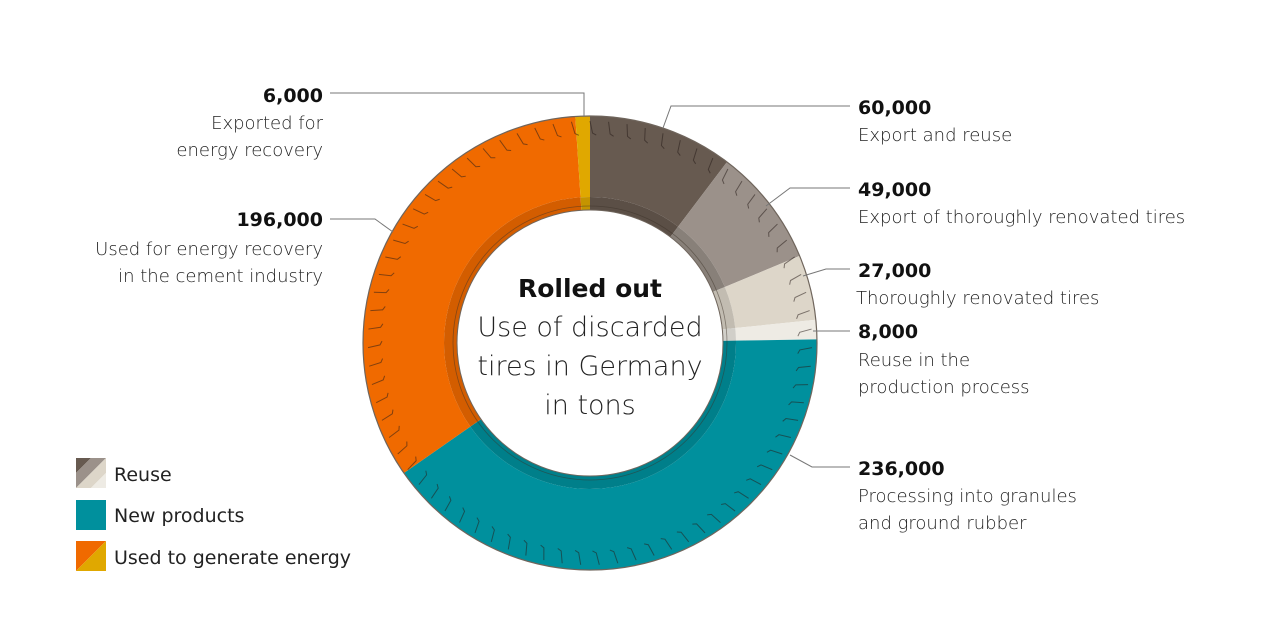 This screenshot has width=1280, height=640. What do you see at coordinates (267, 123) in the screenshot?
I see `slice-label: Exported for` at bounding box center [267, 123].